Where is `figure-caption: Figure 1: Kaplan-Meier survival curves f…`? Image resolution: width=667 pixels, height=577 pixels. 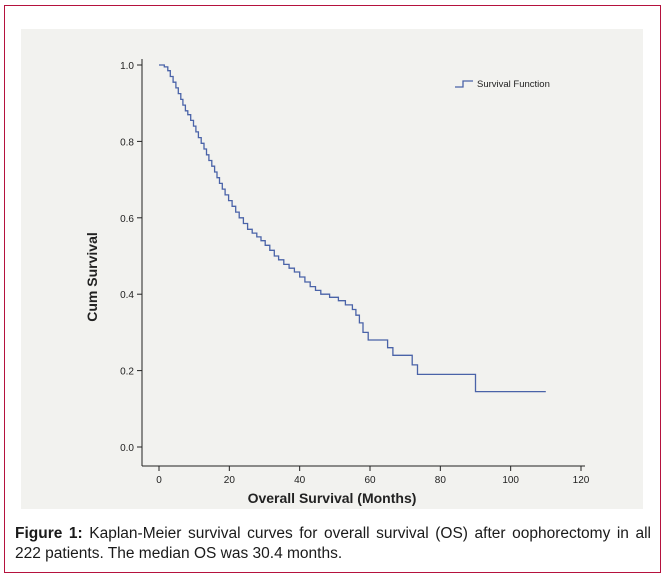
figure-caption: Figure 1: Kaplan-Meier survival curves f… is located at coordinates (333, 544).